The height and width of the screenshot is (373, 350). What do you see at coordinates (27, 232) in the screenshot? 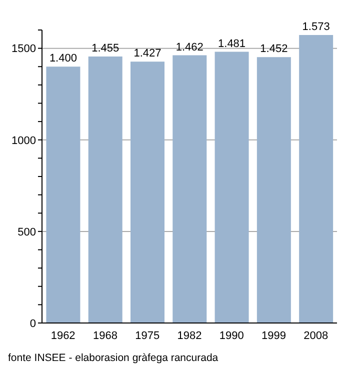
I see `y-tick-label: 500` at bounding box center [27, 232].